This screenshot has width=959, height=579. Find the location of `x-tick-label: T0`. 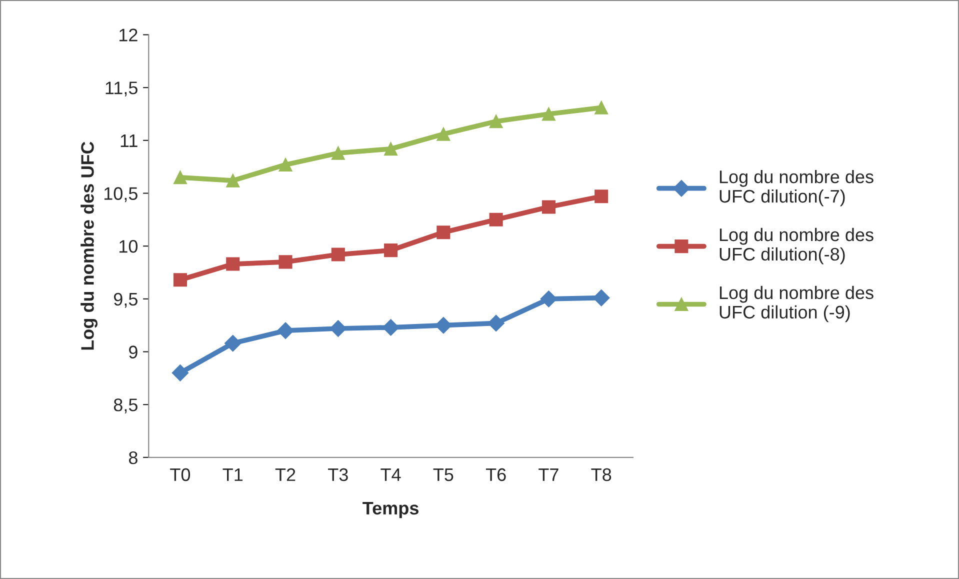

x-tick-label: T0 is located at coordinates (180, 475).